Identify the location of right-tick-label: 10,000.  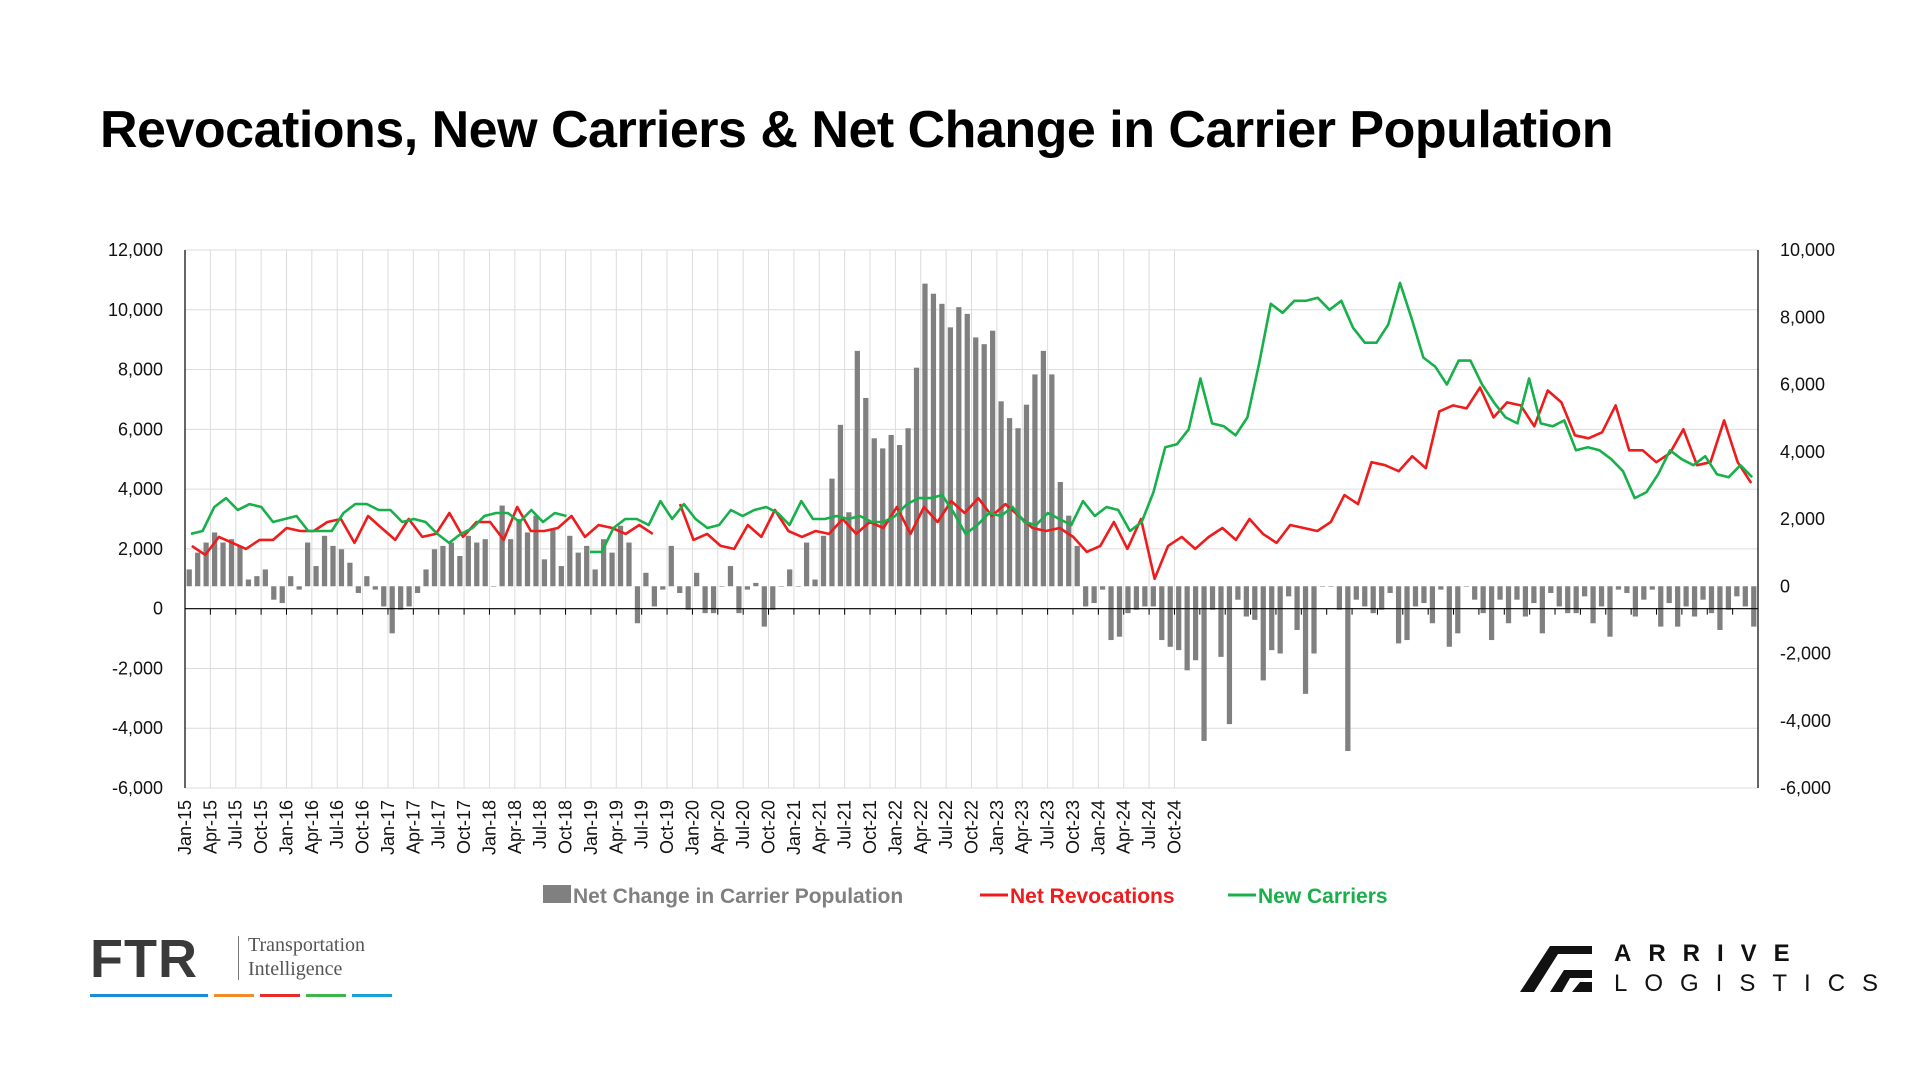
(1807, 250).